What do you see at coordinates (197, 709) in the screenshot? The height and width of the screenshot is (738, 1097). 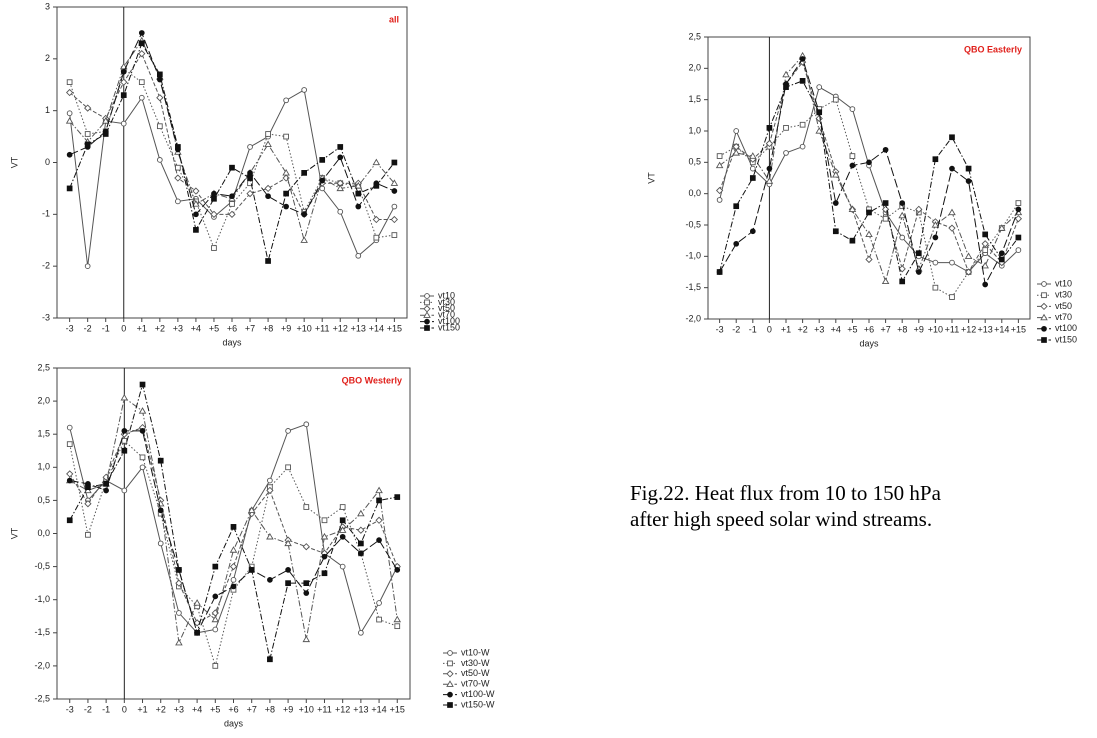 I see `x-tick-label: +4` at bounding box center [197, 709].